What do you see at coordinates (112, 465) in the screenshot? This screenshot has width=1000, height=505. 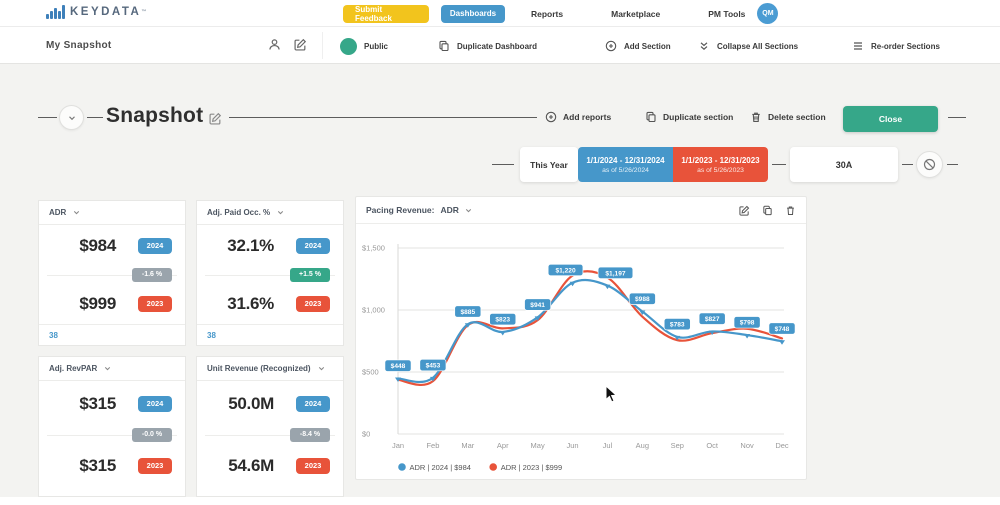 I see `kpi-comparison-row: $315 2023` at bounding box center [112, 465].